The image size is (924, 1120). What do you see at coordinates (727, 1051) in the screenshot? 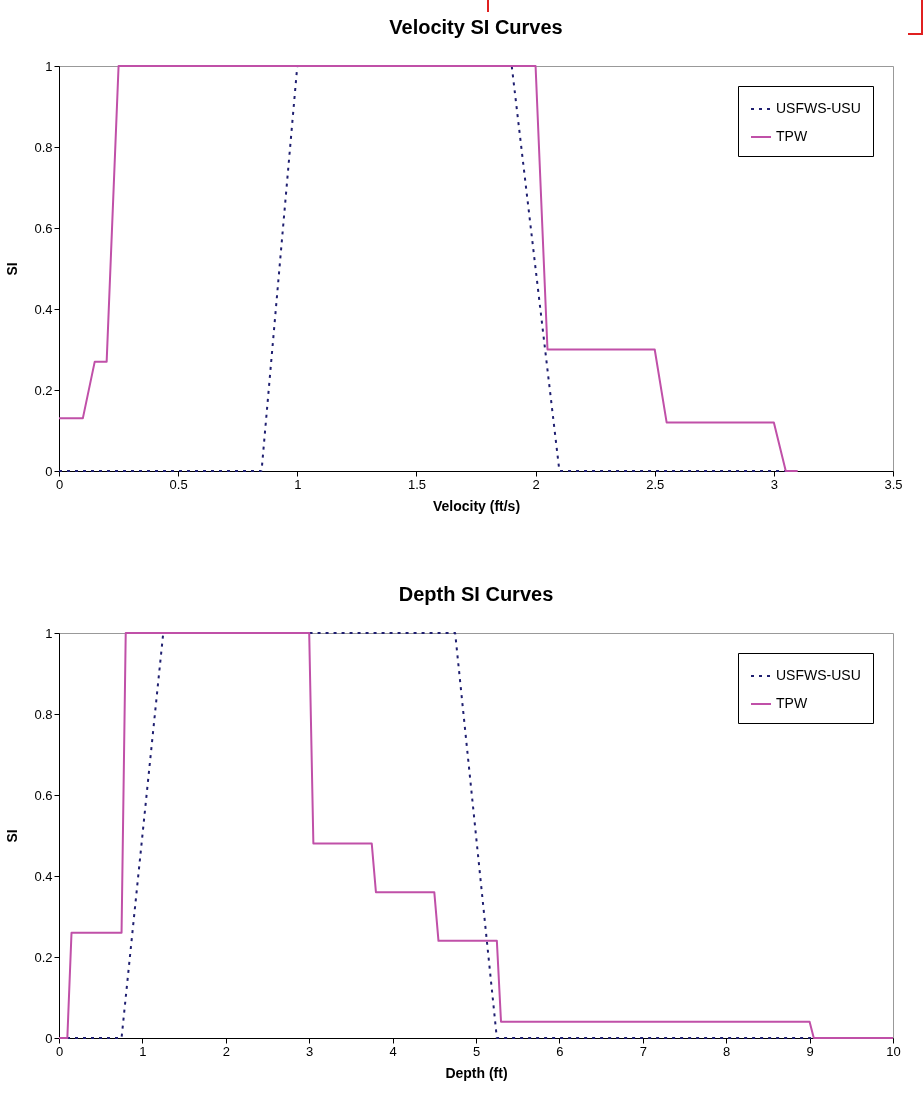
I see `x-tick-label: 8` at bounding box center [727, 1051].